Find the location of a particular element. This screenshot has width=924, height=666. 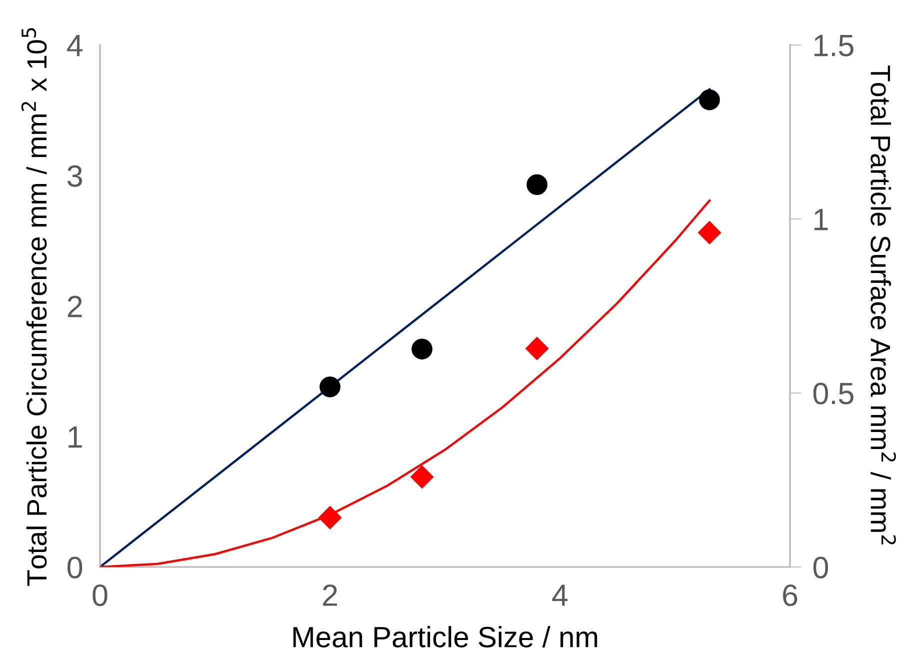

y2-axis-title: Total Particle Surface Area mm$^{2}$ / mm$^{2}$ is located at coordinates (883, 305).